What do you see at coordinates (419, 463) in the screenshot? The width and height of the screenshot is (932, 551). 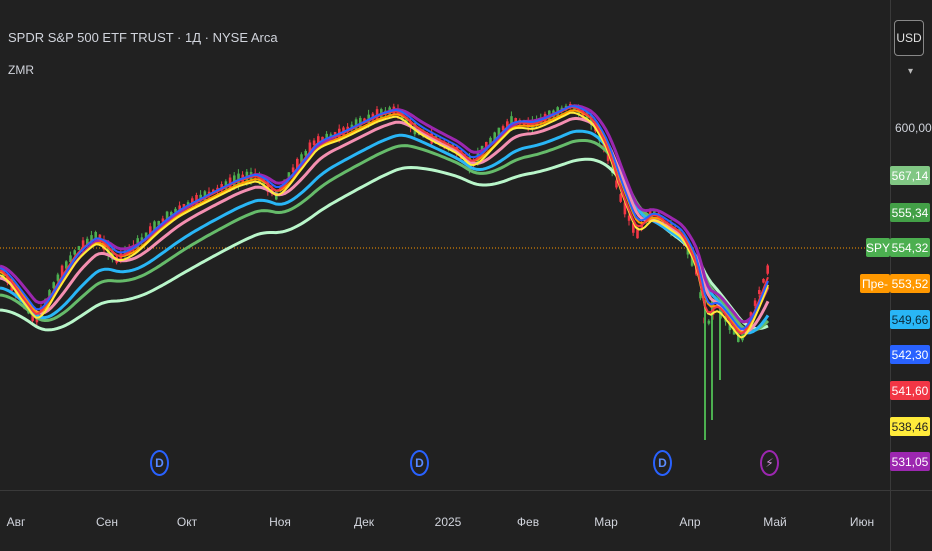 I see `dividend-marker-2: D` at bounding box center [419, 463].